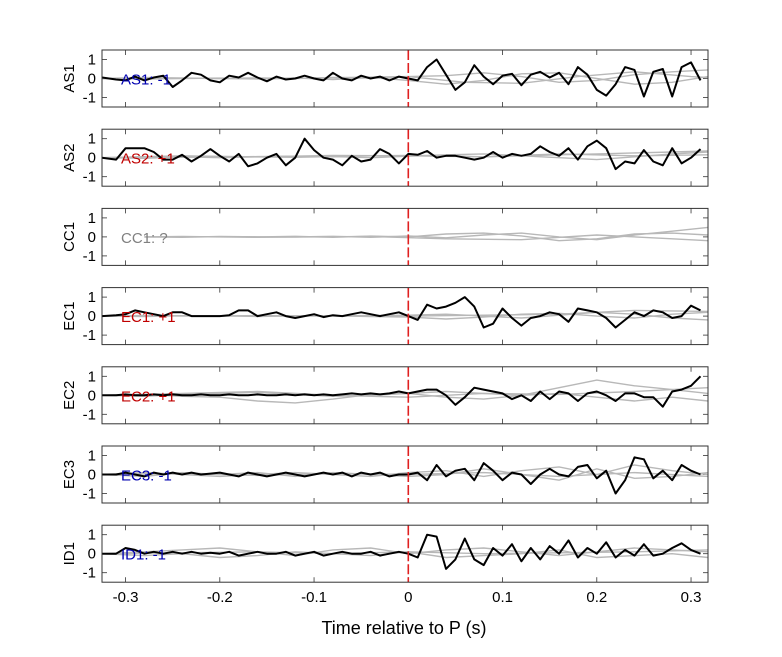 Image resolution: width=782 pixels, height=657 pixels. What do you see at coordinates (69, 78) in the screenshot?
I see `station-label: AS1` at bounding box center [69, 78].